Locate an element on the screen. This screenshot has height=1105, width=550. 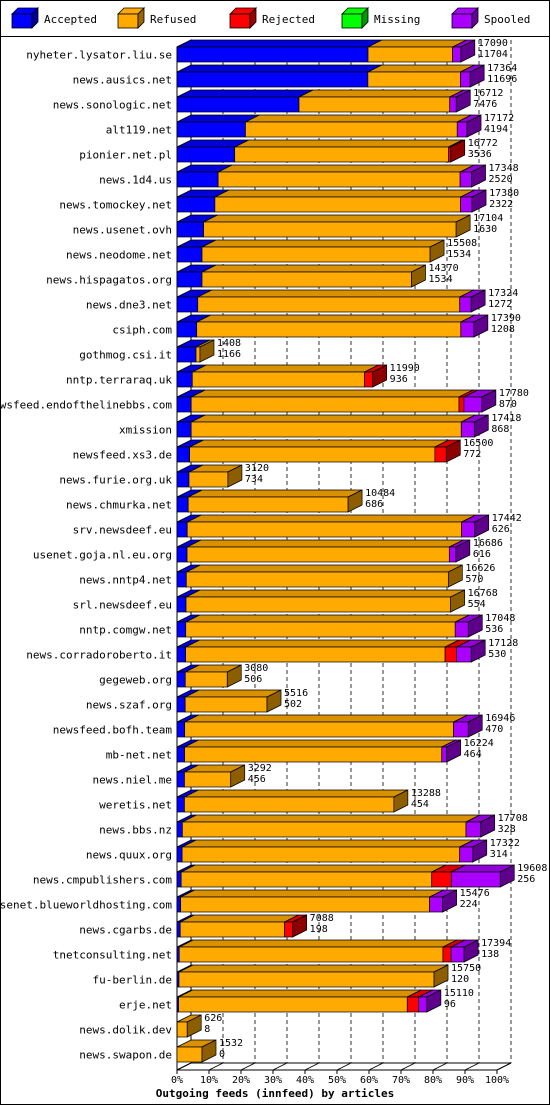
host-label: news.ausics.net is located at coordinates (122, 80).